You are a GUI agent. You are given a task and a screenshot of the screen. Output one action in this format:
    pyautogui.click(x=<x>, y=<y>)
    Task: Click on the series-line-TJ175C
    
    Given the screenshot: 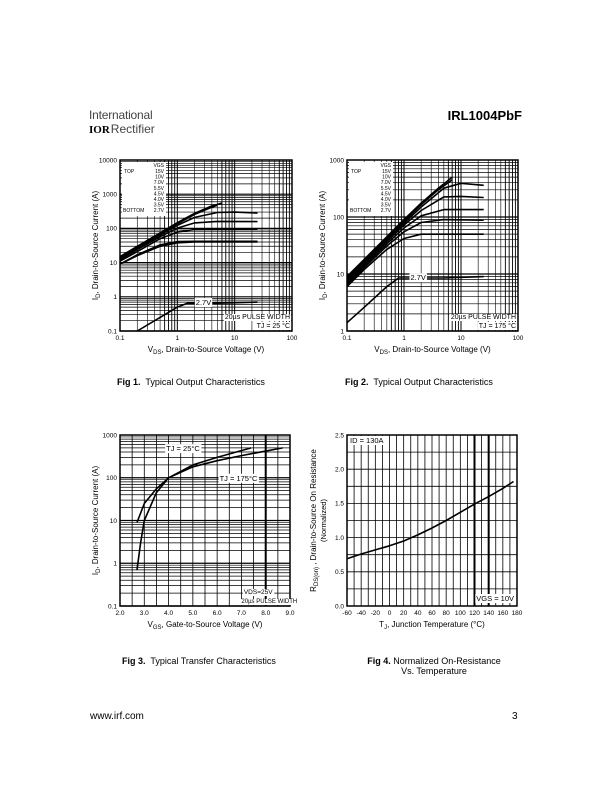 What is the action you would take?
    pyautogui.click(x=209, y=509)
    